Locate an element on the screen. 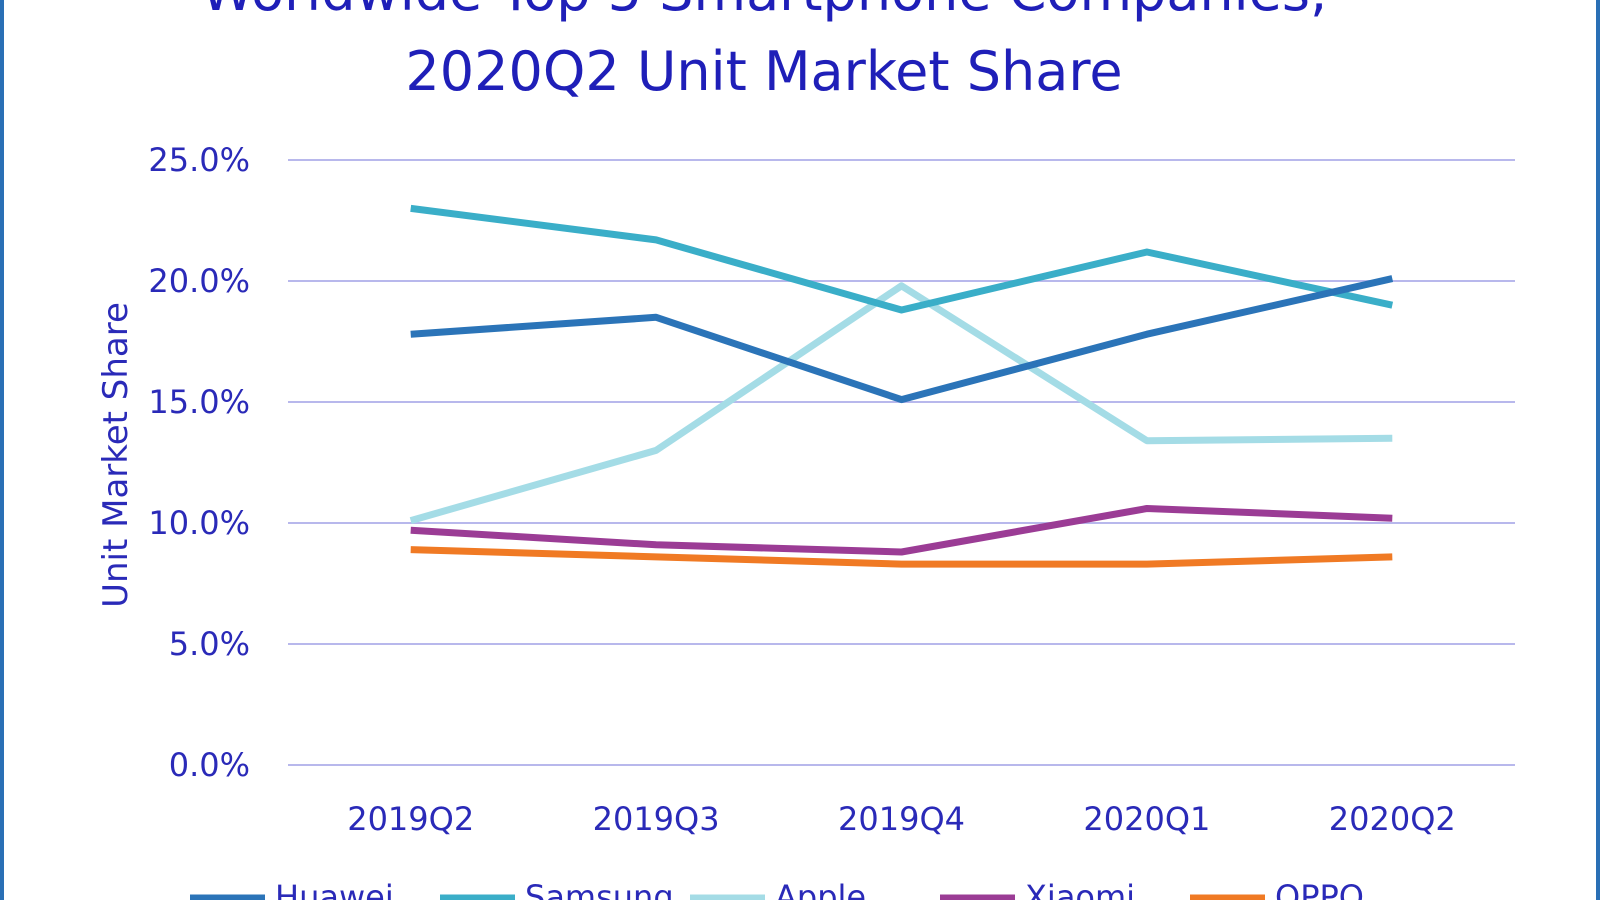  legend-label-apple: Apple is located at coordinates (820, 889).